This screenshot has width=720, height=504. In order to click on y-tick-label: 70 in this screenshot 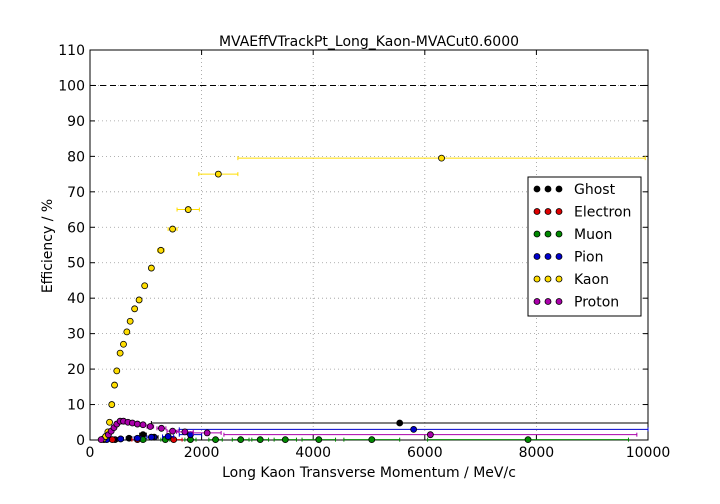, I will do `click(76, 193)`.